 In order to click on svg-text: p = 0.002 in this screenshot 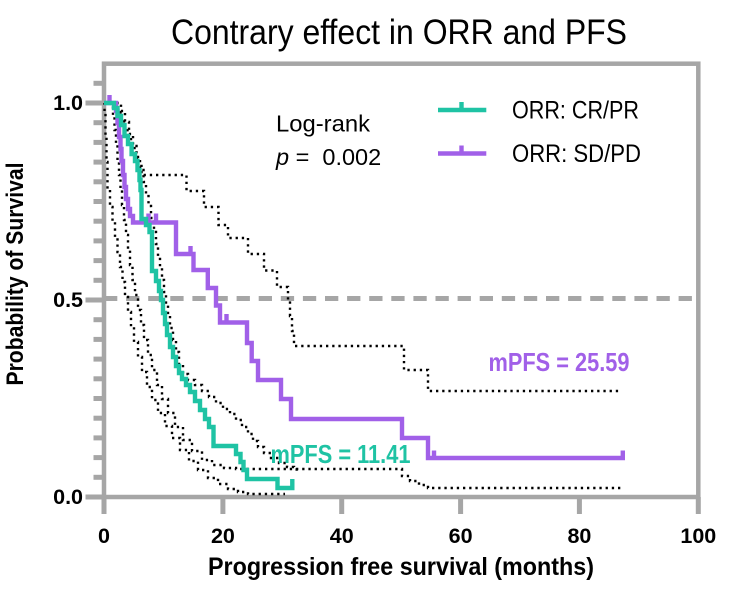, I will do `click(328, 157)`.